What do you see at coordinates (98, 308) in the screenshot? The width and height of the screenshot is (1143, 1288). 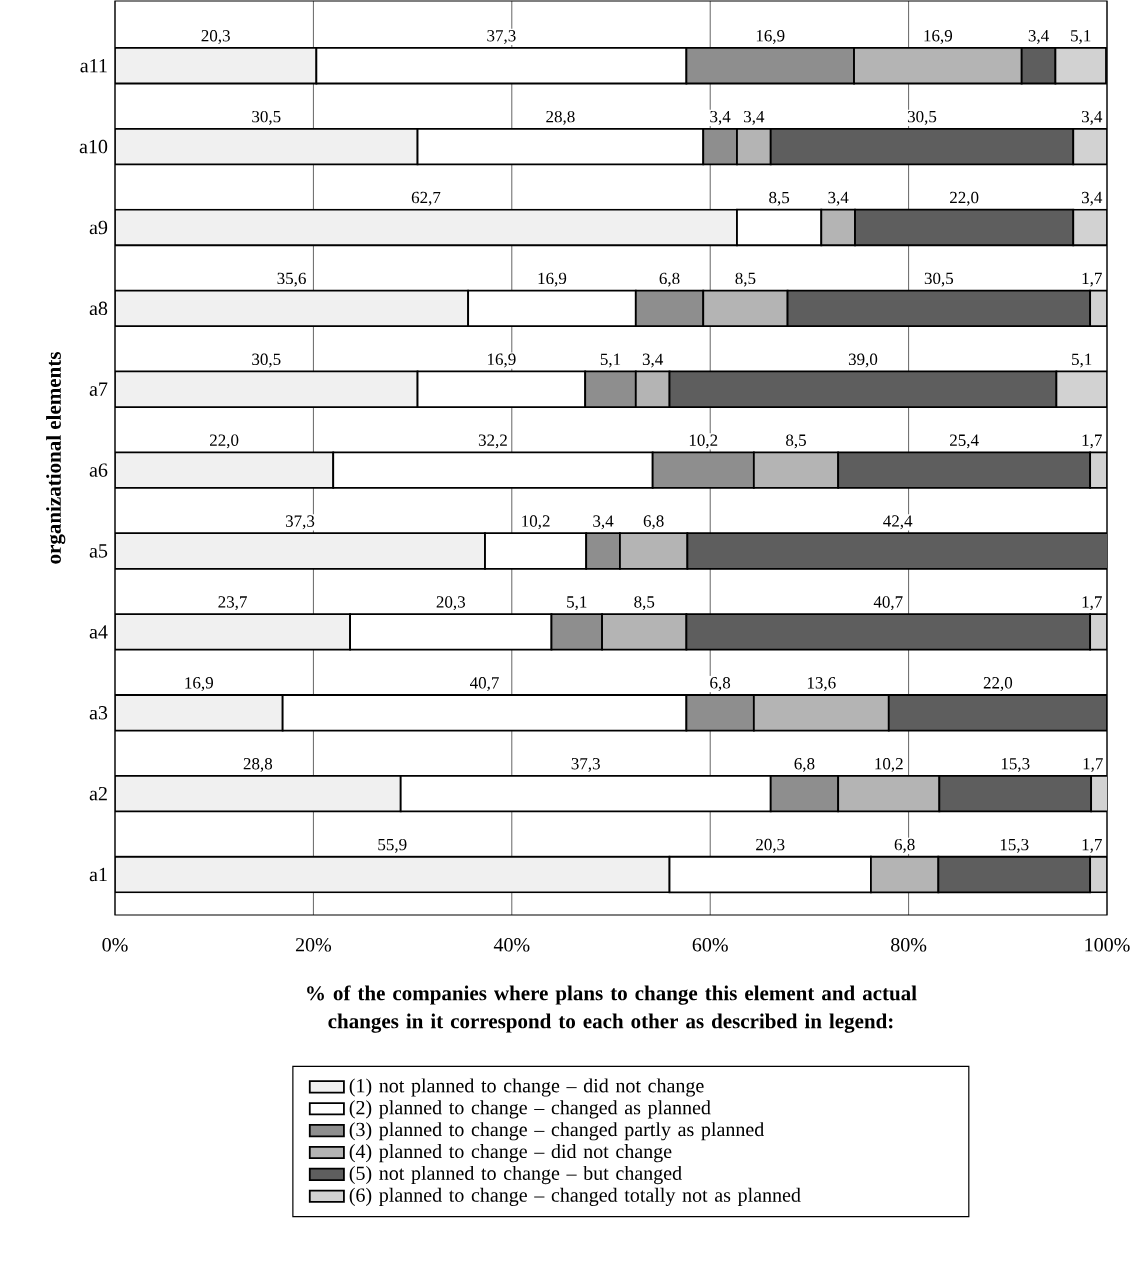 I see `y-tick-label: a8` at bounding box center [98, 308].